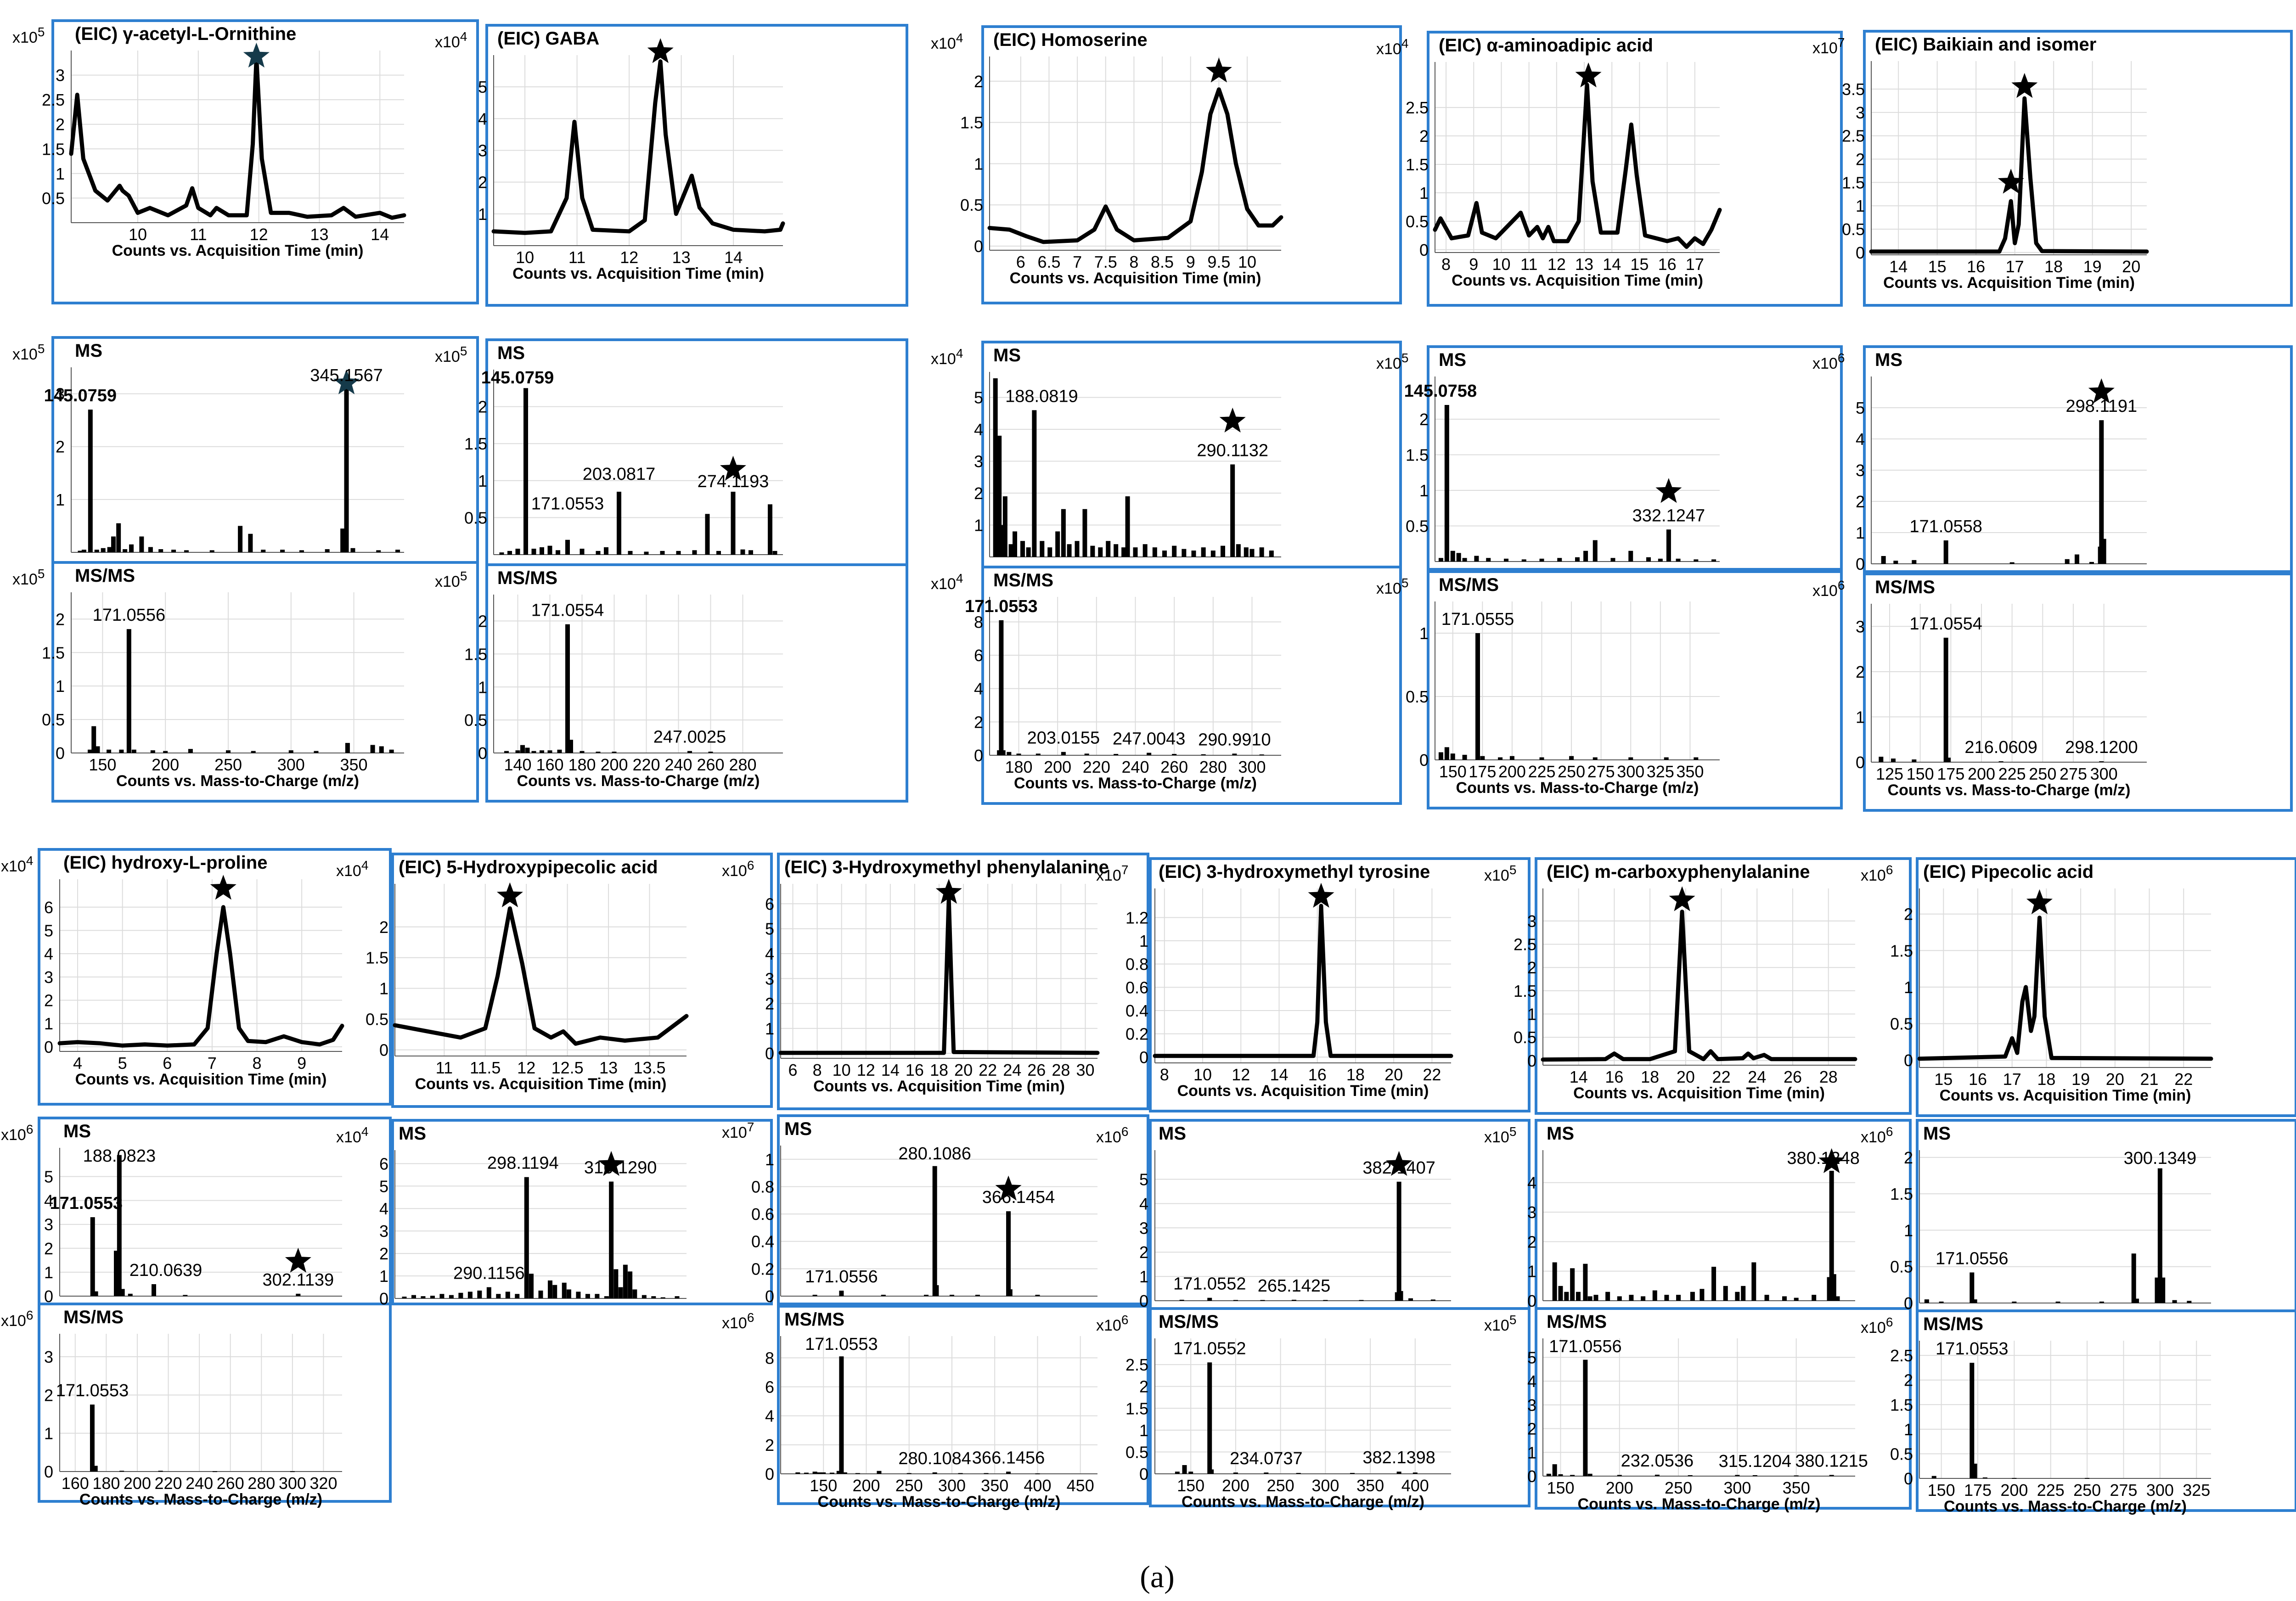 The height and width of the screenshot is (1601, 2296). What do you see at coordinates (1273, 1217) in the screenshot?
I see `chart-q4_ms: MS x106 0 1 2 3 4 5 382.1407 171.0552 265.1425` at bounding box center [1273, 1217].